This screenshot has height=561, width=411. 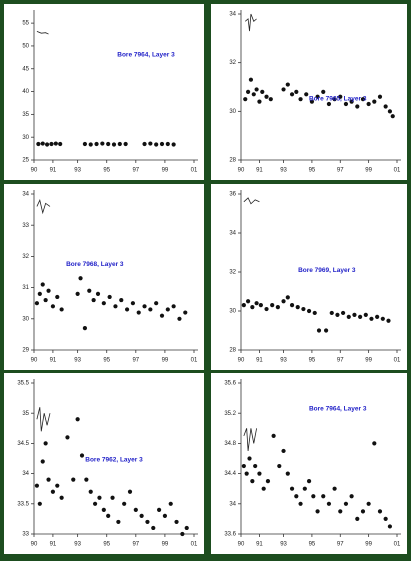 I want to click on y-tick-label: 25, so click(x=25, y=161).